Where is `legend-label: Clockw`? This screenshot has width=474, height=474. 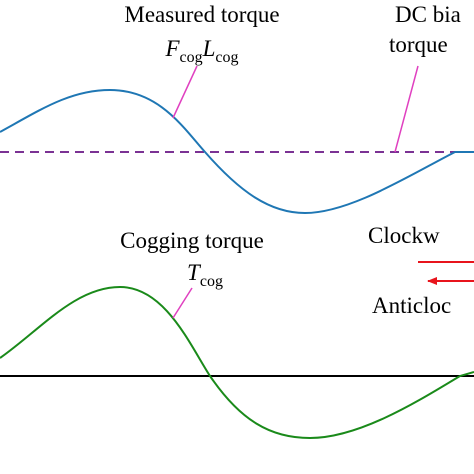 legend-label: Clockw is located at coordinates (404, 235).